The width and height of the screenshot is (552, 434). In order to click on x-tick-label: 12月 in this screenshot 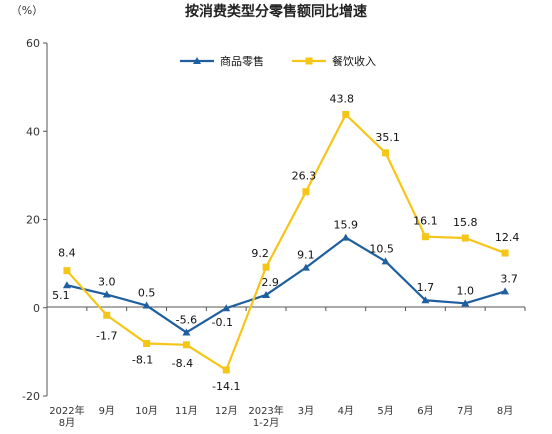, I will do `click(226, 411)`.